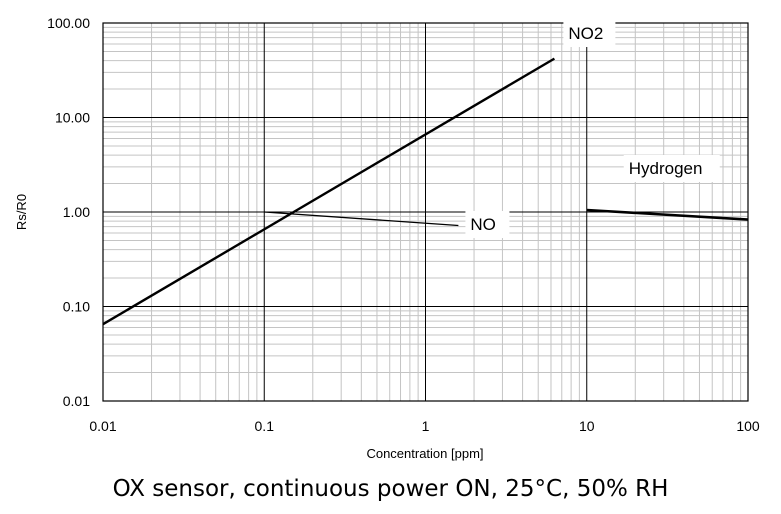 The image size is (781, 514). Describe the element at coordinates (76, 307) in the screenshot. I see `y-tick-label: 0.10` at that location.